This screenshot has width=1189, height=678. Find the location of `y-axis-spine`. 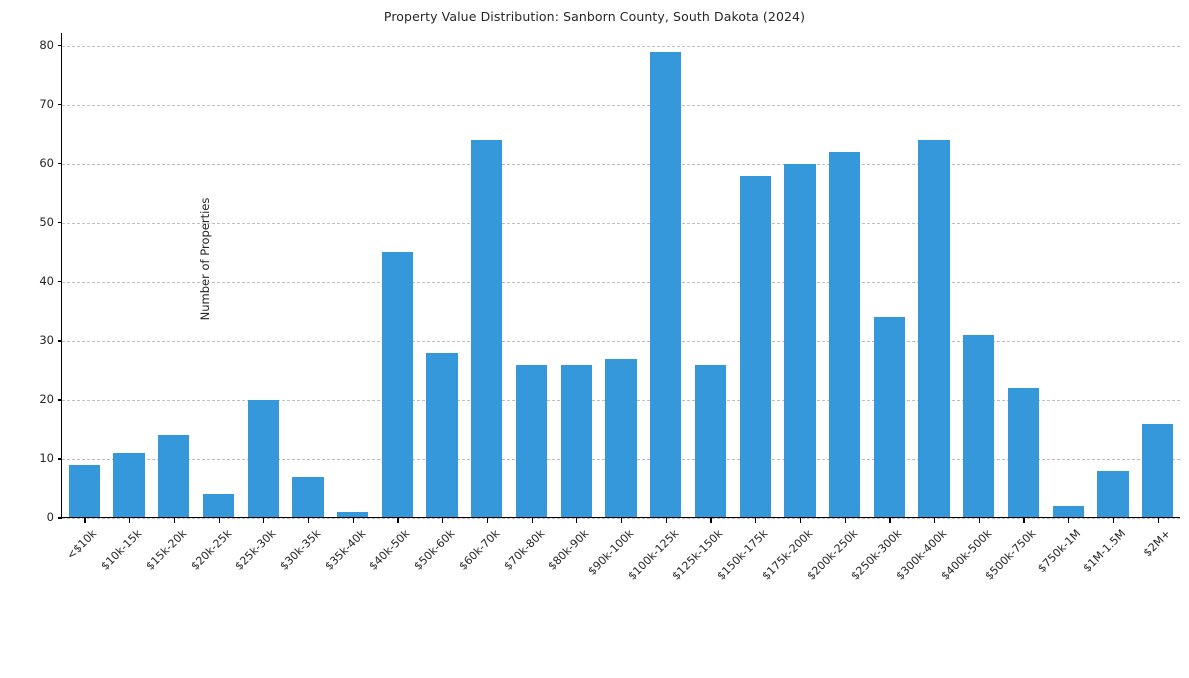

y-axis-spine is located at coordinates (62, 276).